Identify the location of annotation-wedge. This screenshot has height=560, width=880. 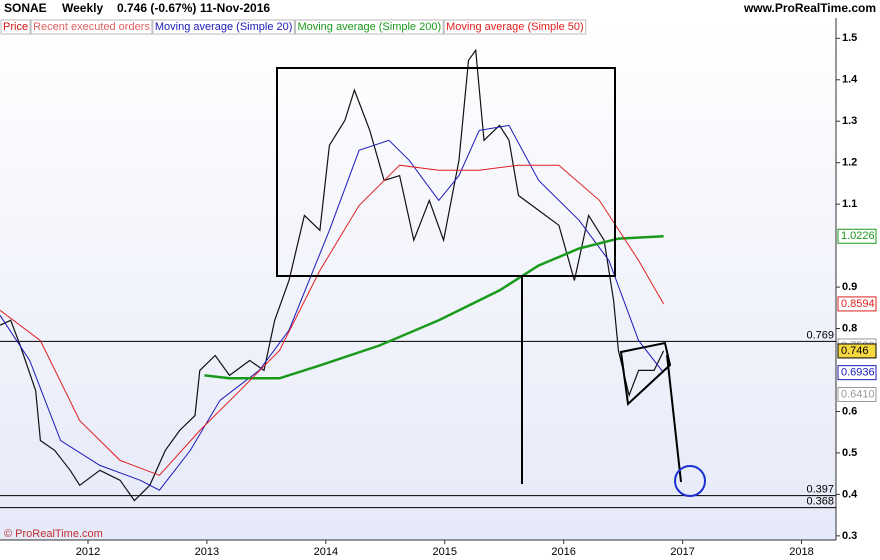
(645, 374).